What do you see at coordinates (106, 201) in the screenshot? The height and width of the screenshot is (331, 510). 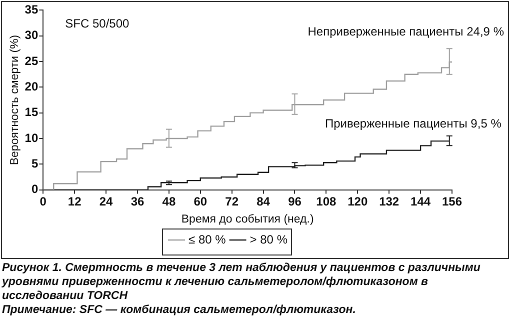 I see `x-tick-label: 24` at bounding box center [106, 201].